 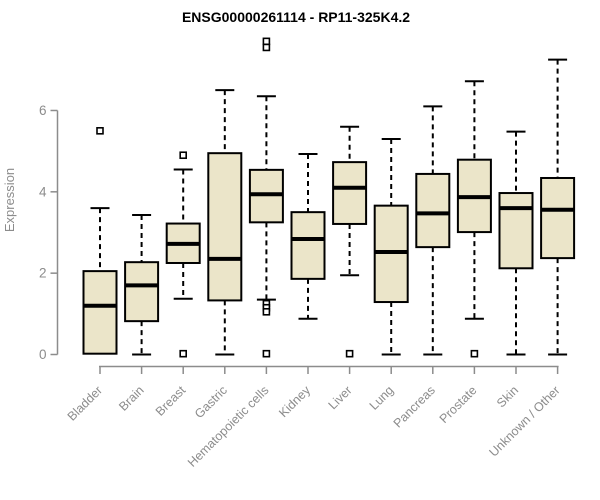 What do you see at coordinates (131, 398) in the screenshot?
I see `x-tick-label-brain: Brain` at bounding box center [131, 398].